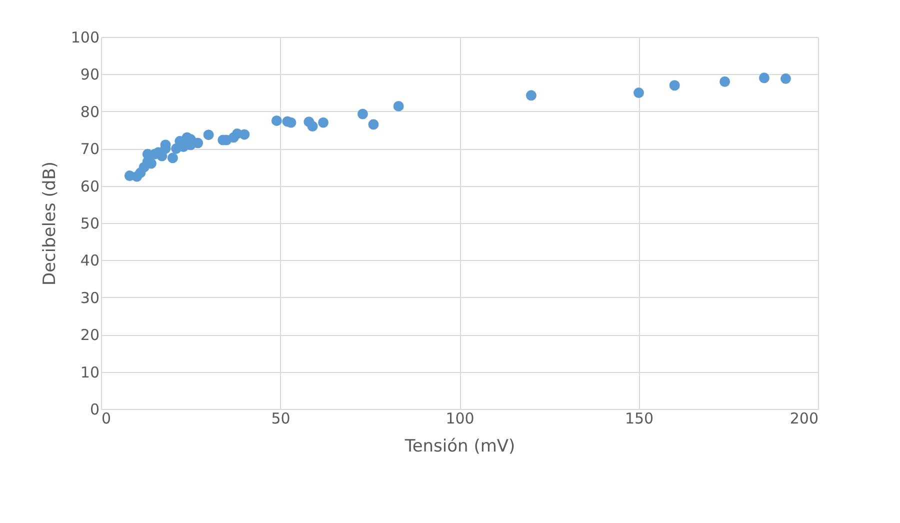 The image size is (900, 523). I want to click on y-tick-label: 20, so click(90, 335).